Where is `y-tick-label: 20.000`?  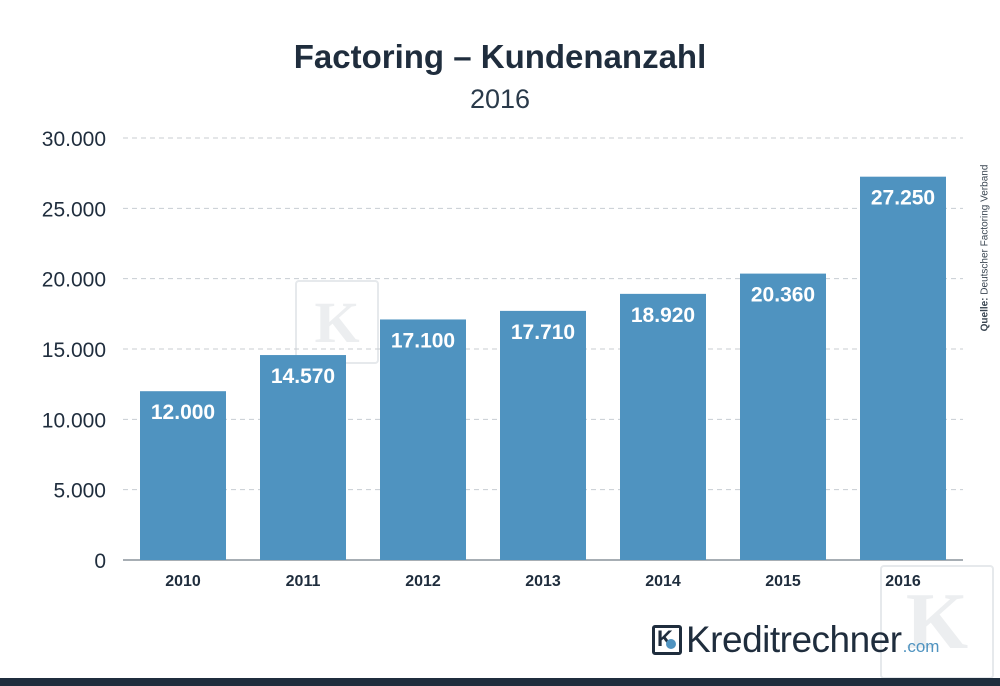
y-tick-label: 20.000 is located at coordinates (74, 280).